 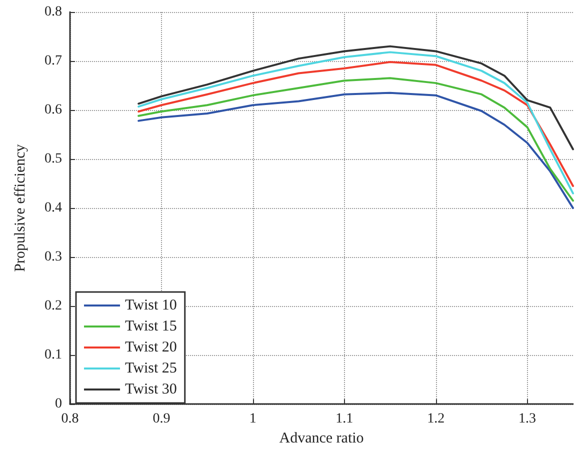 What do you see at coordinates (58, 404) in the screenshot?
I see `y-tick-label: 0` at bounding box center [58, 404].